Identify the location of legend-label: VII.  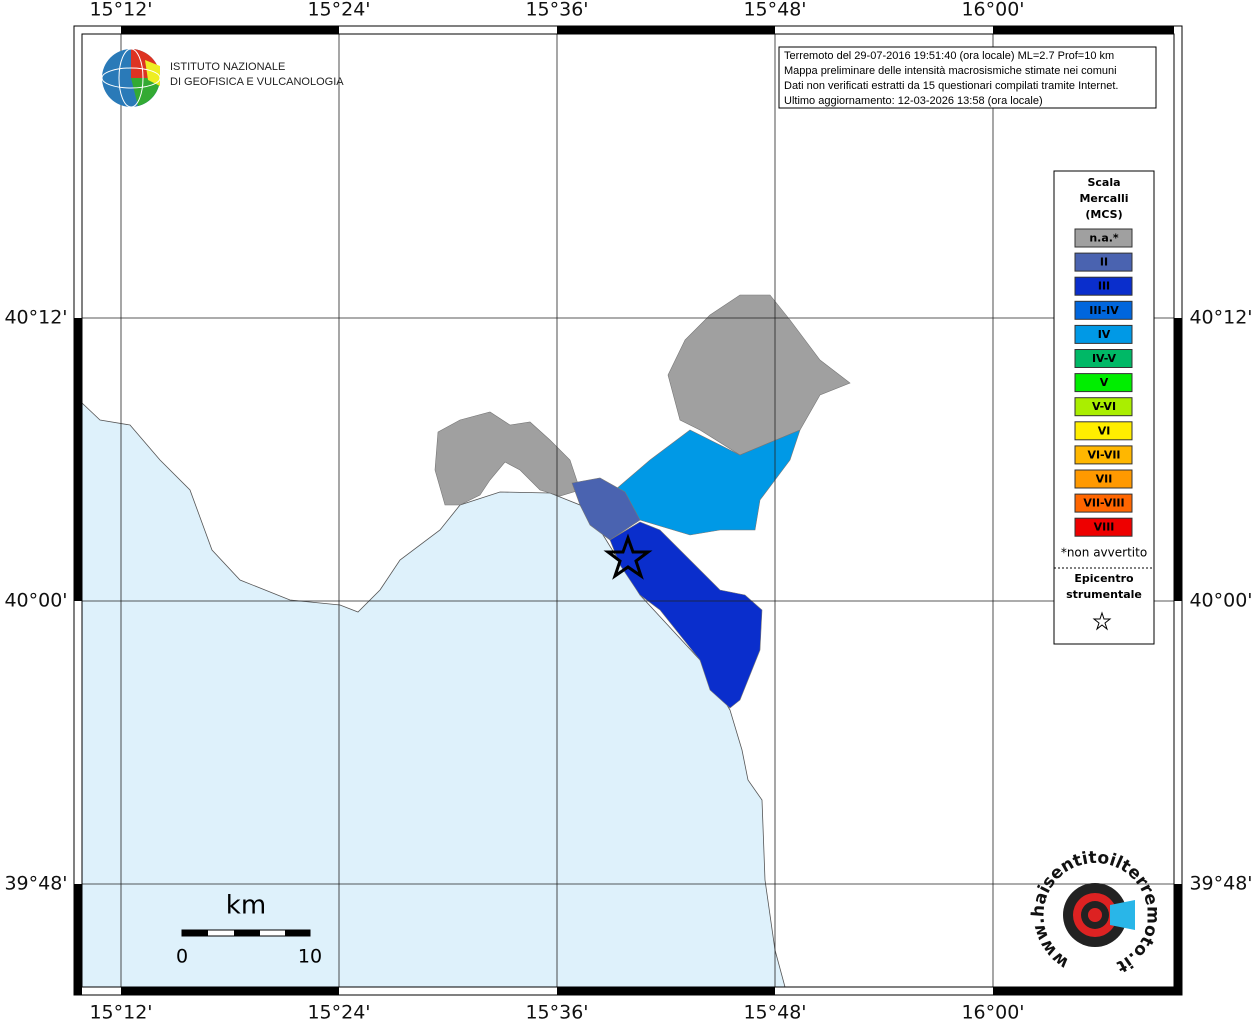
(1104, 479).